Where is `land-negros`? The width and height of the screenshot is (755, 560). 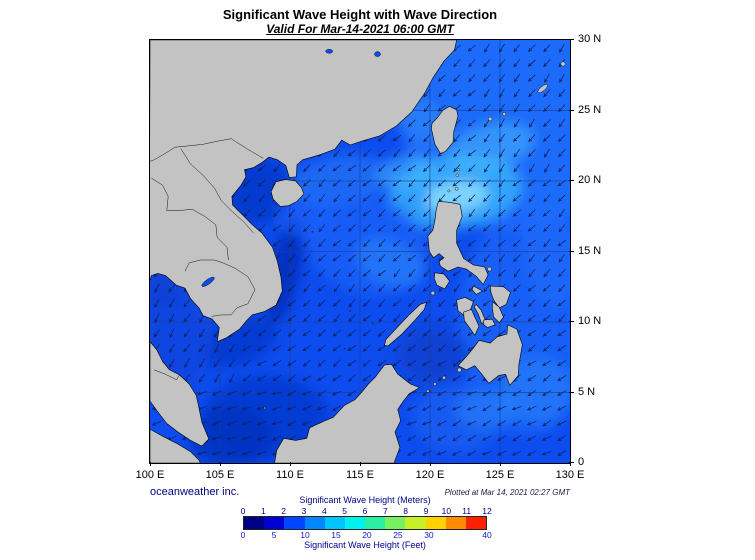
land-negros is located at coordinates (471, 322).